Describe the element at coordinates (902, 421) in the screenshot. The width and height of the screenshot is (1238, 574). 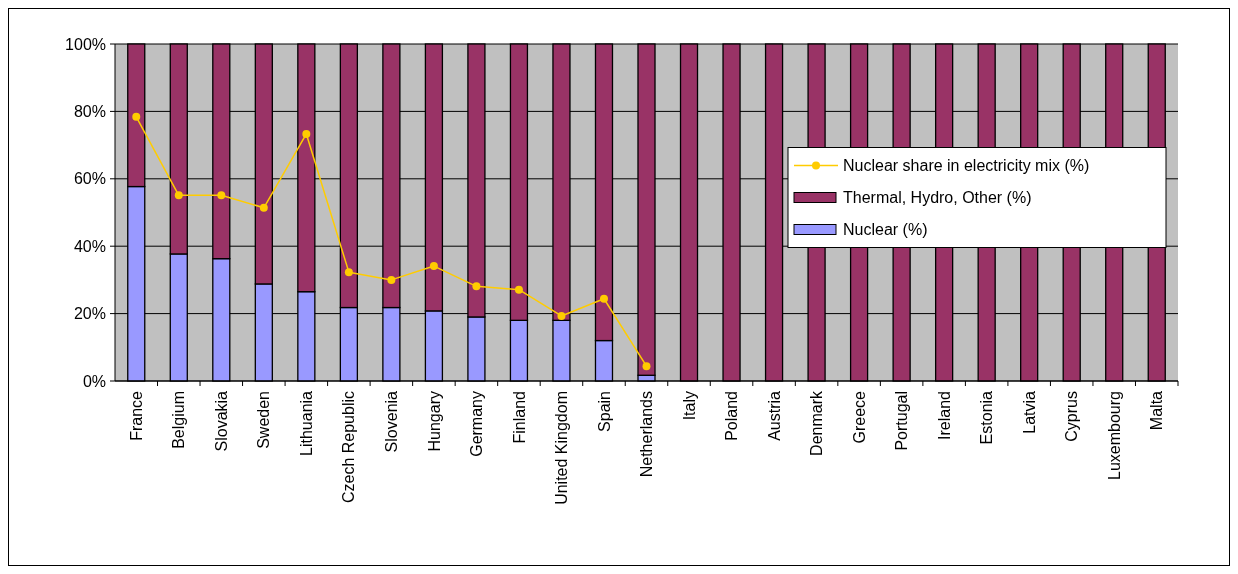
I see `x-tick-label: Portugal` at that location.